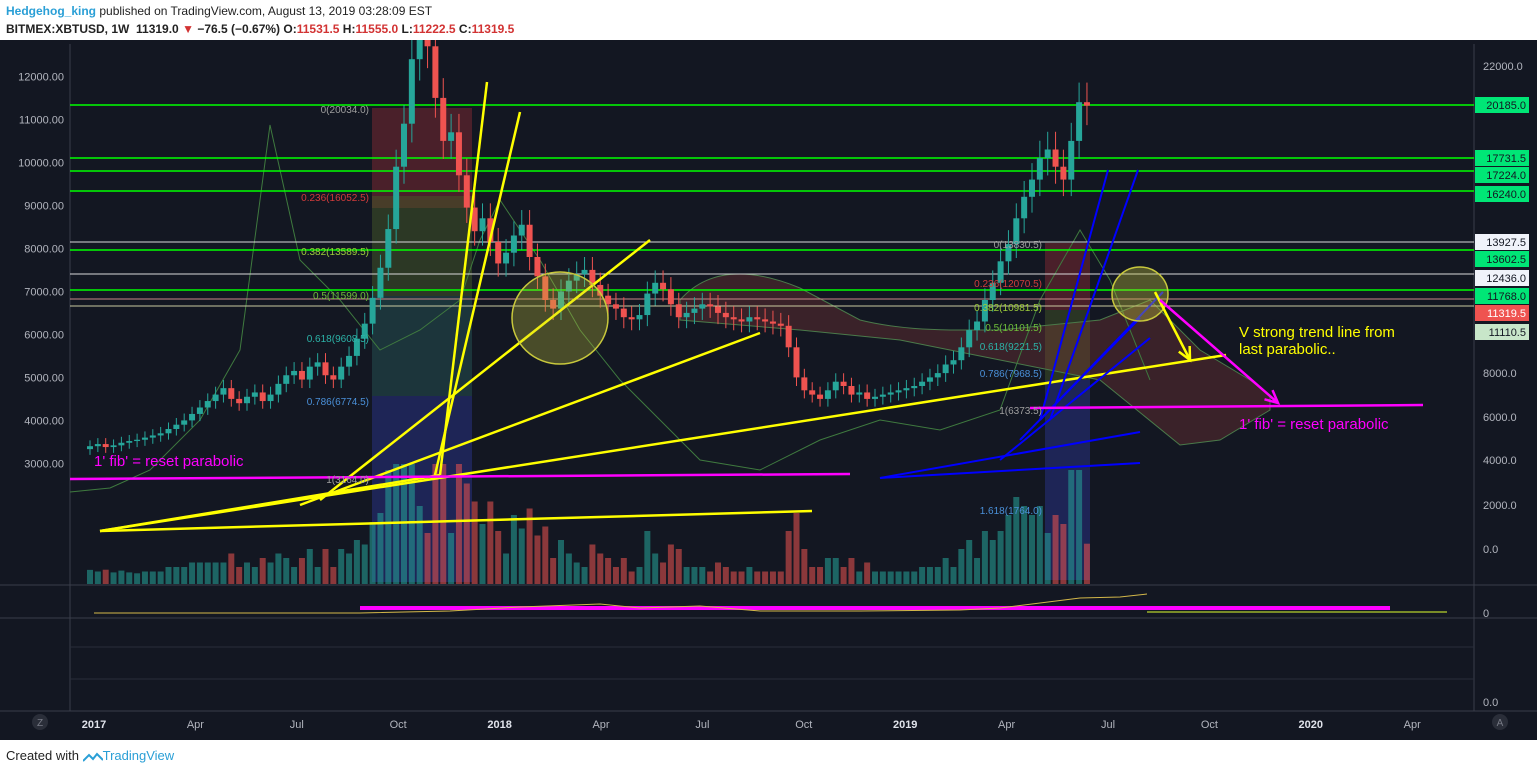 The height and width of the screenshot is (774, 1537). Describe the element at coordinates (1011, 511) in the screenshot. I see `fib-label-2019: 1.618(1764.0)` at that location.